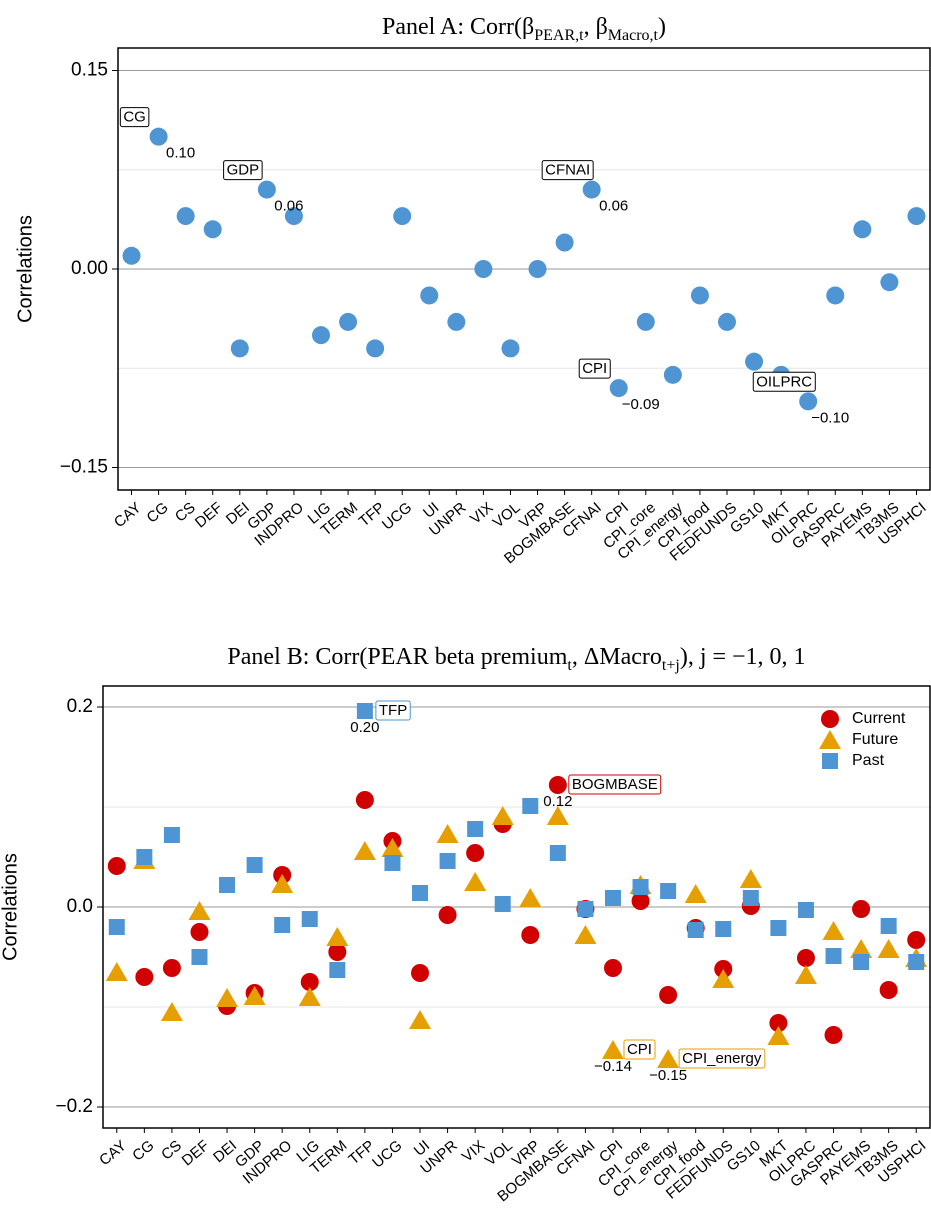  Describe the element at coordinates (80, 706) in the screenshot. I see `y-tick-label: 0.2` at that location.